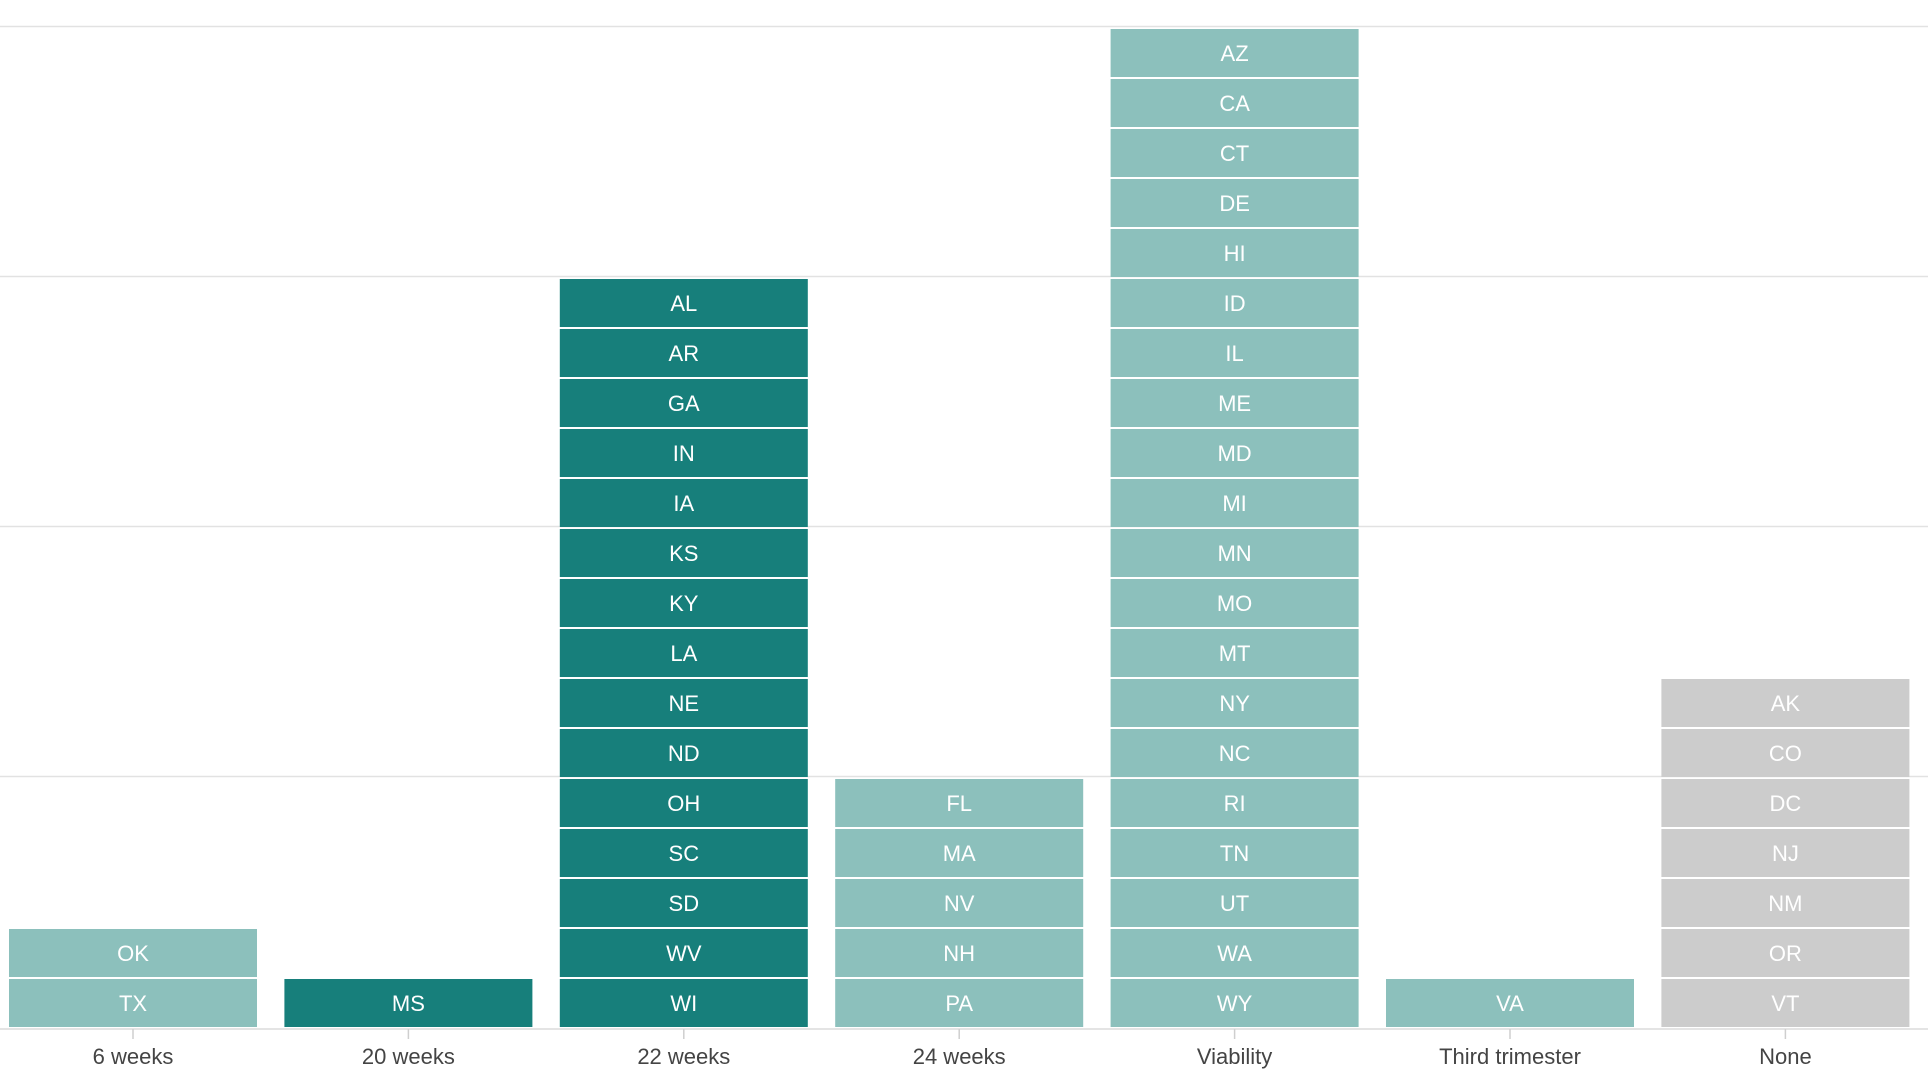 The image size is (1928, 1084). I want to click on tile-label: VT, so click(1785, 1003).